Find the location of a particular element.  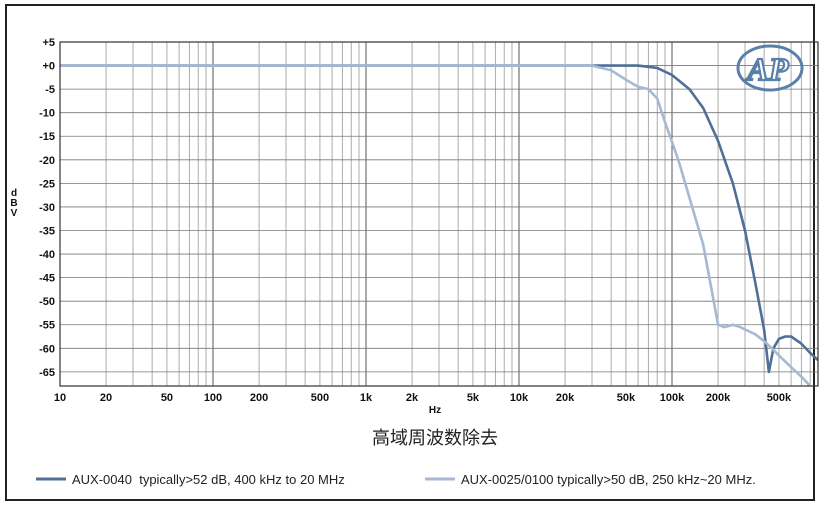

x-axis-label: Hz is located at coordinates (435, 410).